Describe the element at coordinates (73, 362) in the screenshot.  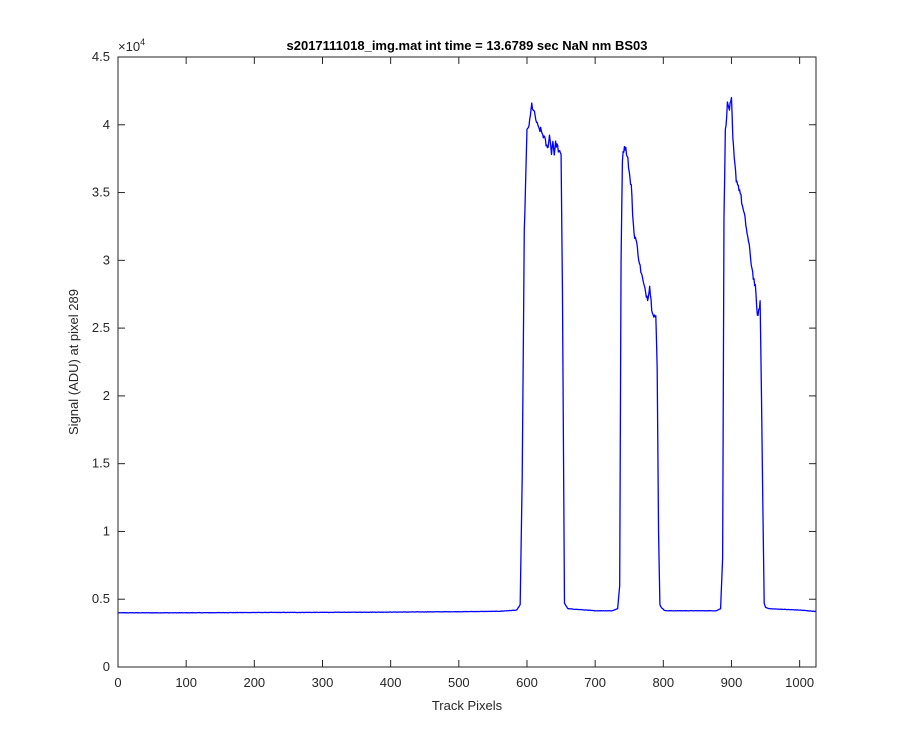
I see `y-axis-label: Signal (ADU) at pixel 289` at that location.